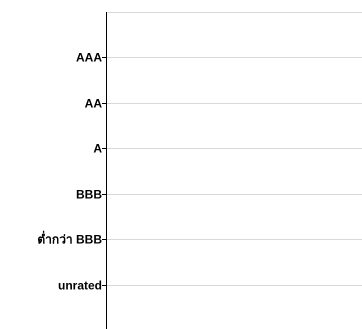  I want to click on category-label: AA, so click(94, 104).